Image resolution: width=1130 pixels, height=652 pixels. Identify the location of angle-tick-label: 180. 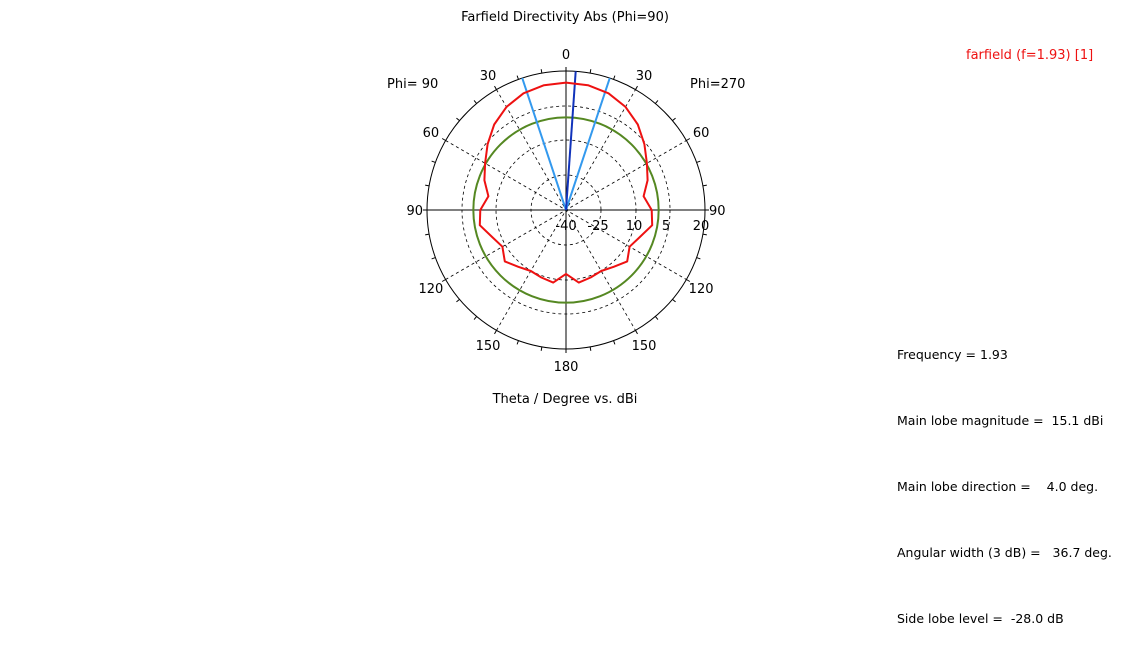
(566, 367).